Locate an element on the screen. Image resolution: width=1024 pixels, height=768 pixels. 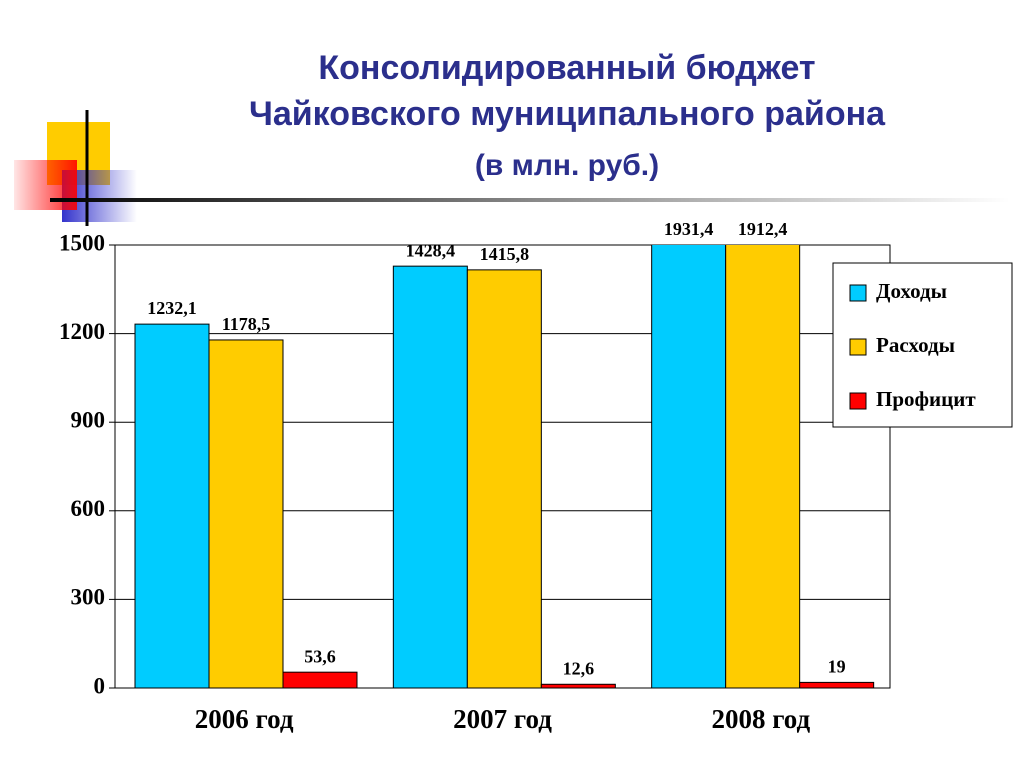
value-label: 12,6 is located at coordinates (579, 668).